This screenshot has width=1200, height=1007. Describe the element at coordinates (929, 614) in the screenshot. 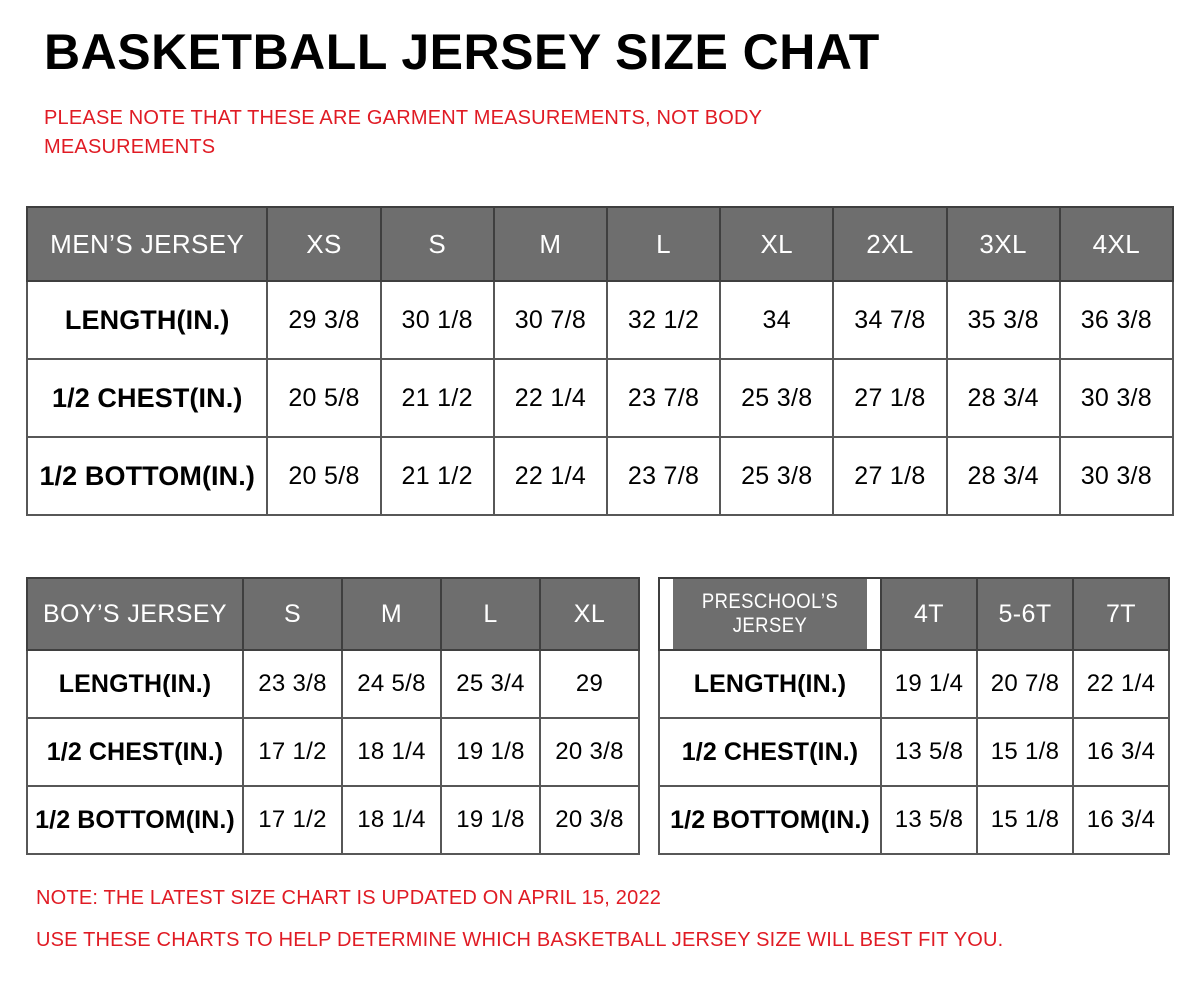

I see `preschool-size-header-4t: 4T` at that location.